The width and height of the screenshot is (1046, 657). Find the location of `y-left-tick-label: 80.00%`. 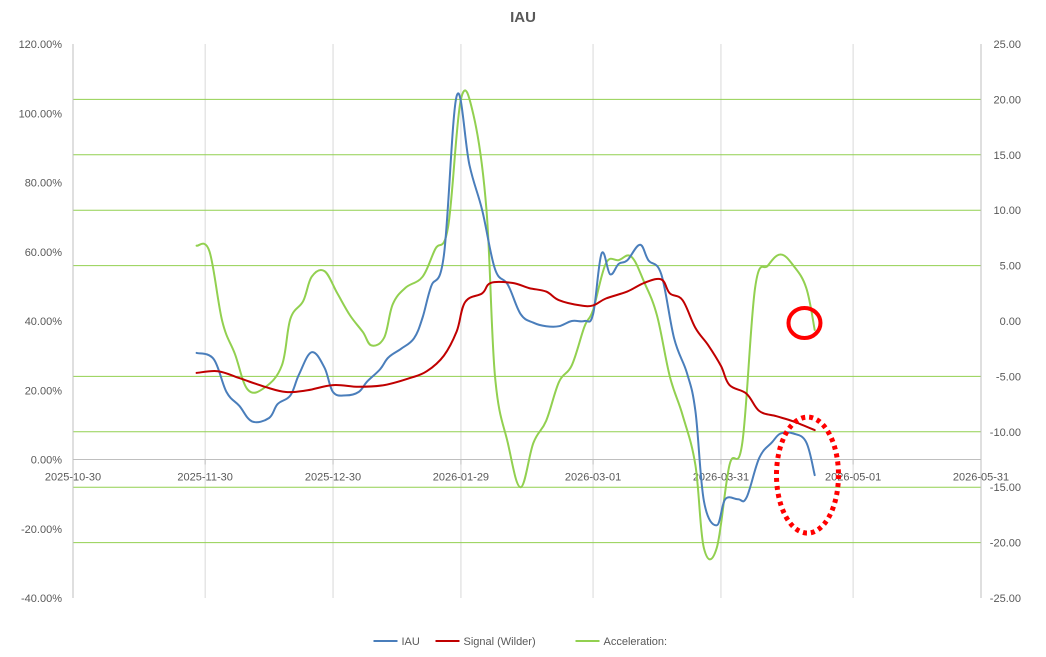

y-left-tick-label: 80.00% is located at coordinates (44, 184).